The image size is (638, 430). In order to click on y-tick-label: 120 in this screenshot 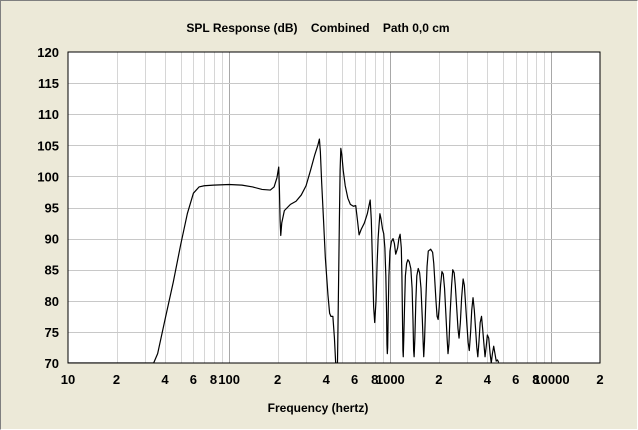, I will do `click(48, 52)`.